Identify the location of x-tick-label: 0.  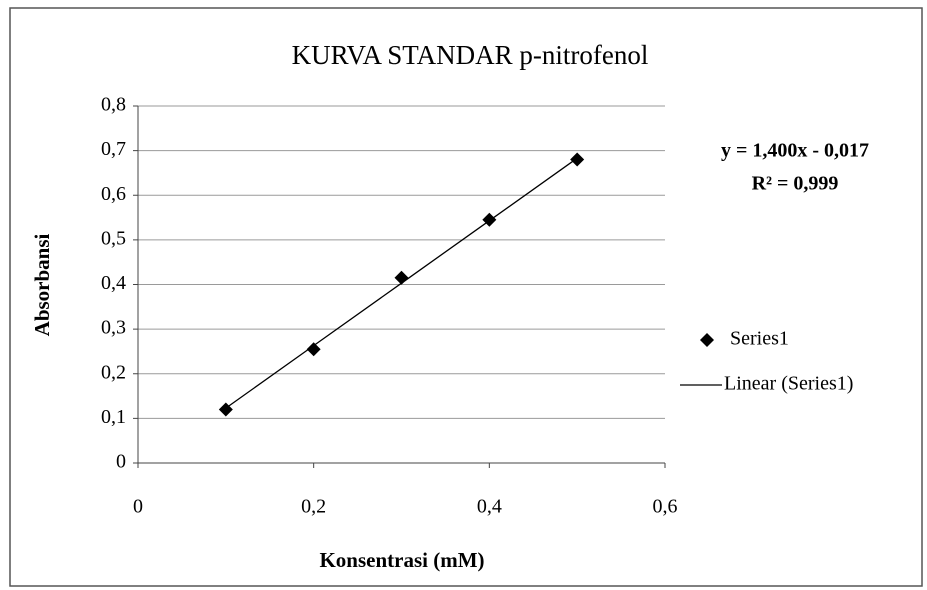
(138, 507).